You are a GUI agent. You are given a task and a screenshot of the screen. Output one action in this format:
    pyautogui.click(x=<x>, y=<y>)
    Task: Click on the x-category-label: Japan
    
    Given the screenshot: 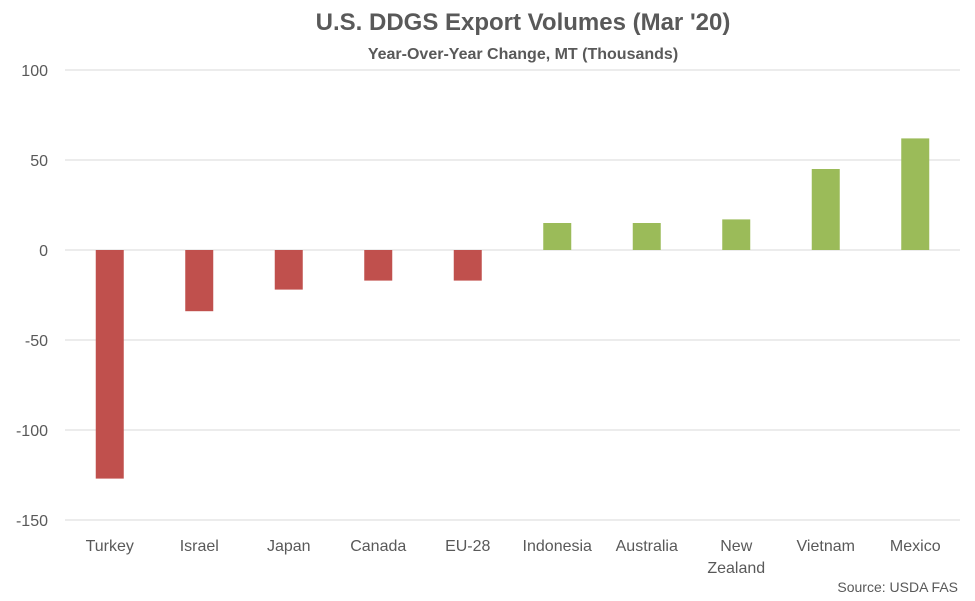 What is the action you would take?
    pyautogui.click(x=289, y=546)
    